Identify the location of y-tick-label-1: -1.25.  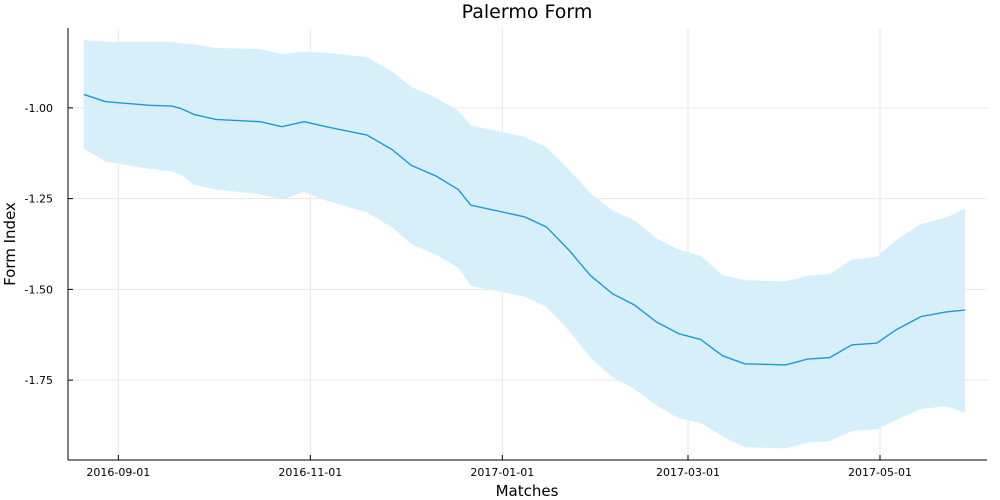
(39, 199).